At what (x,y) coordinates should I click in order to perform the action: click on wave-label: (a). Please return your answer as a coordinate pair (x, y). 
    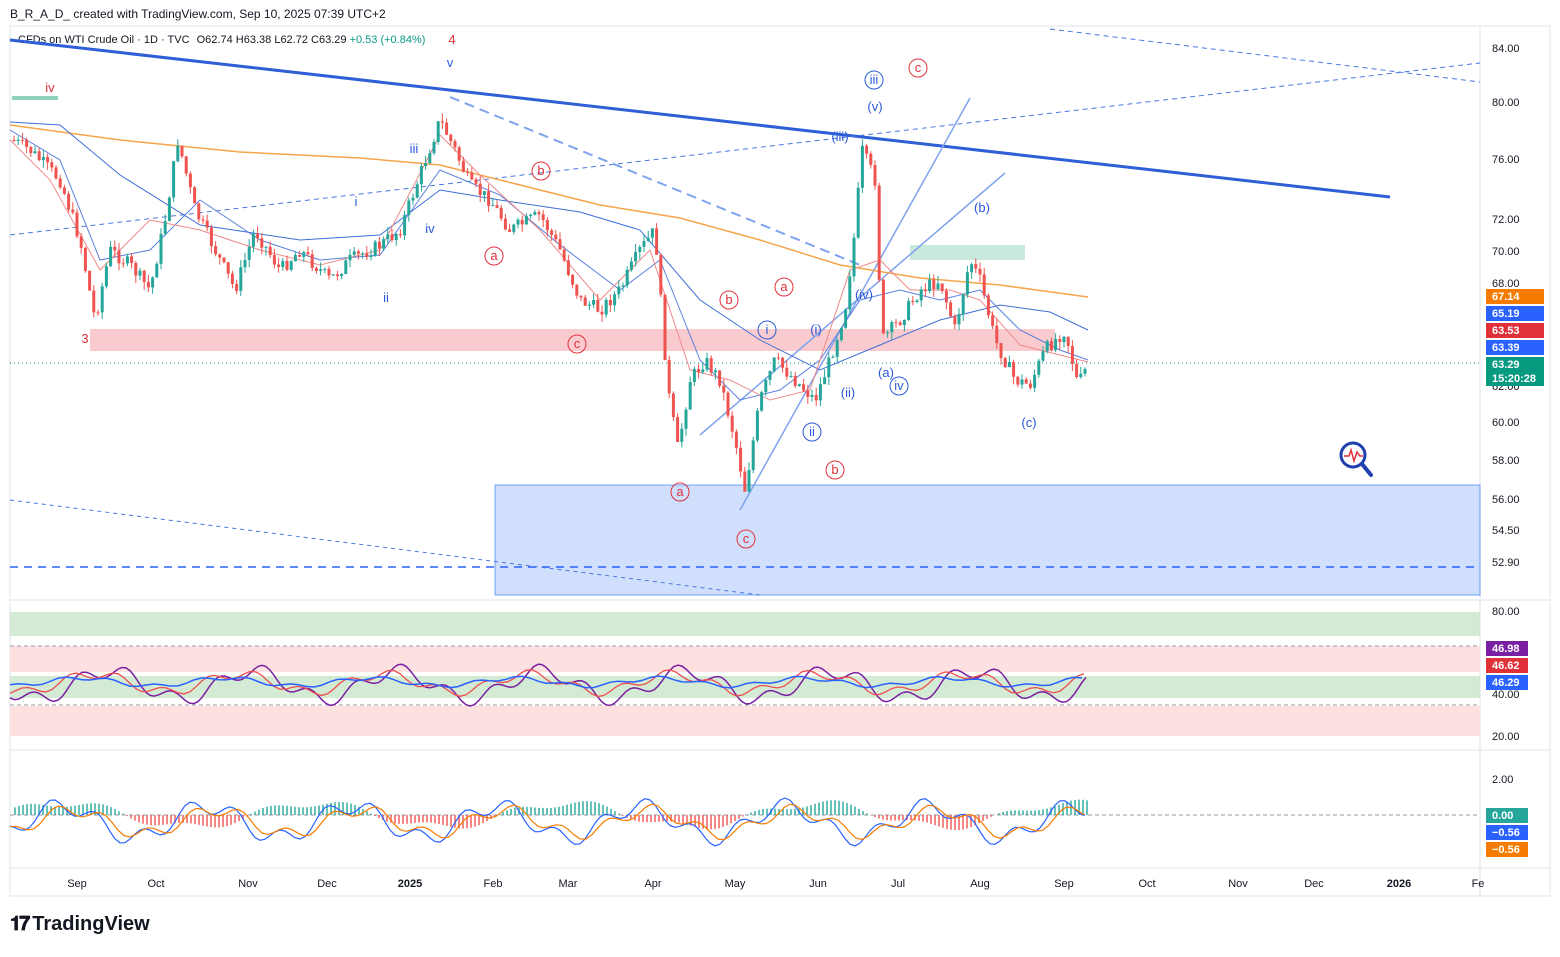
    Looking at the image, I should click on (886, 372).